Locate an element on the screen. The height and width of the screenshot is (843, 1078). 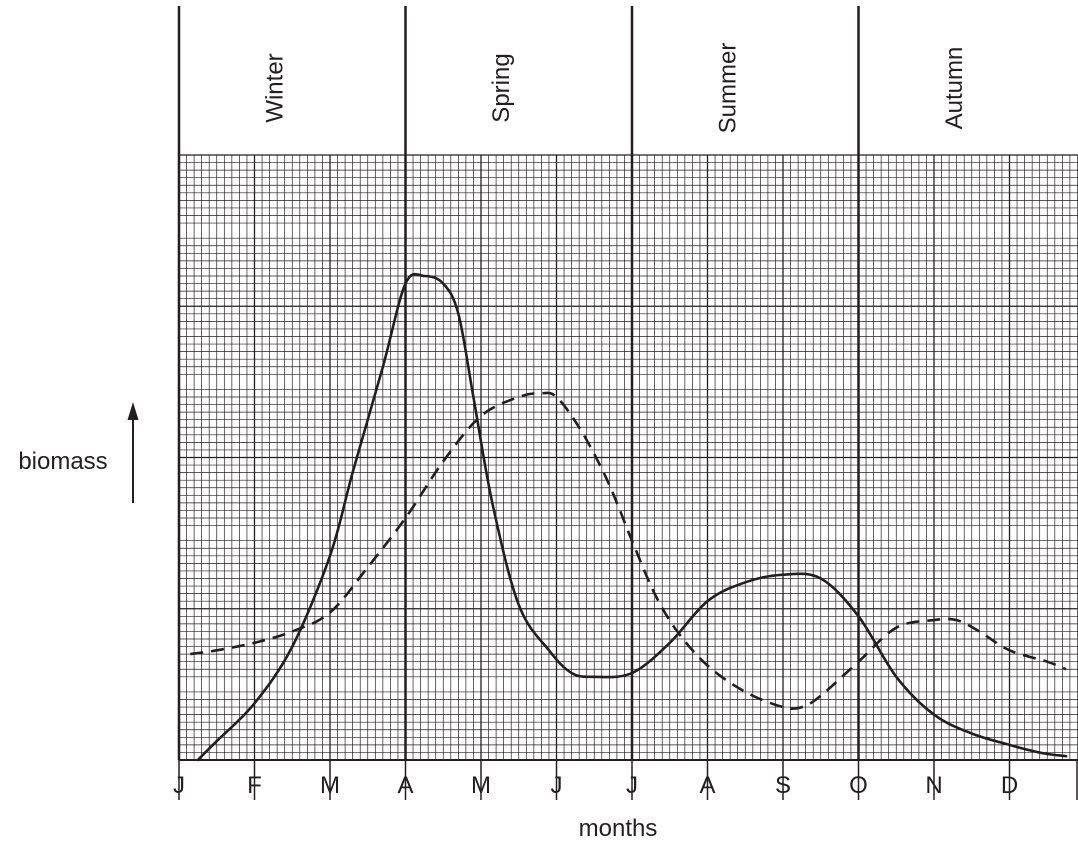
season-label: Spring is located at coordinates (501, 87).